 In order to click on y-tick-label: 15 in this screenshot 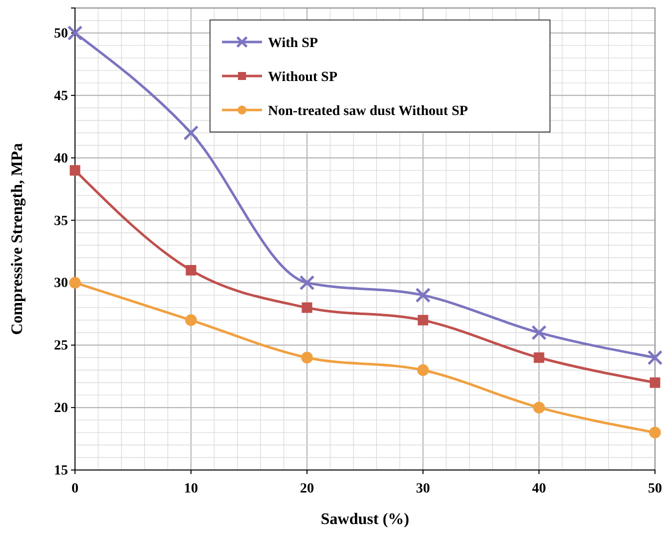, I will do `click(61, 470)`.